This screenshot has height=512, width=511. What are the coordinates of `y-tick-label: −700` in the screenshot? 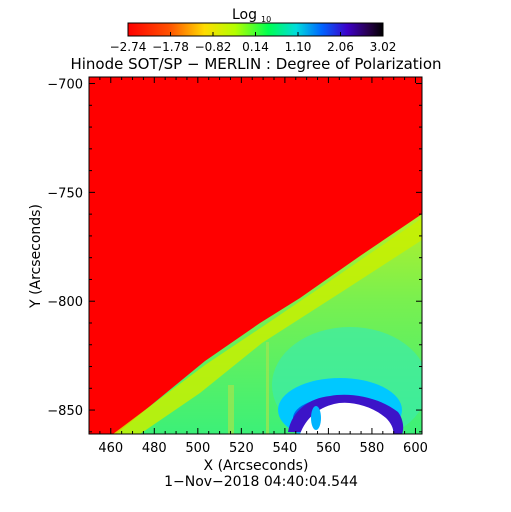 It's located at (65, 85).